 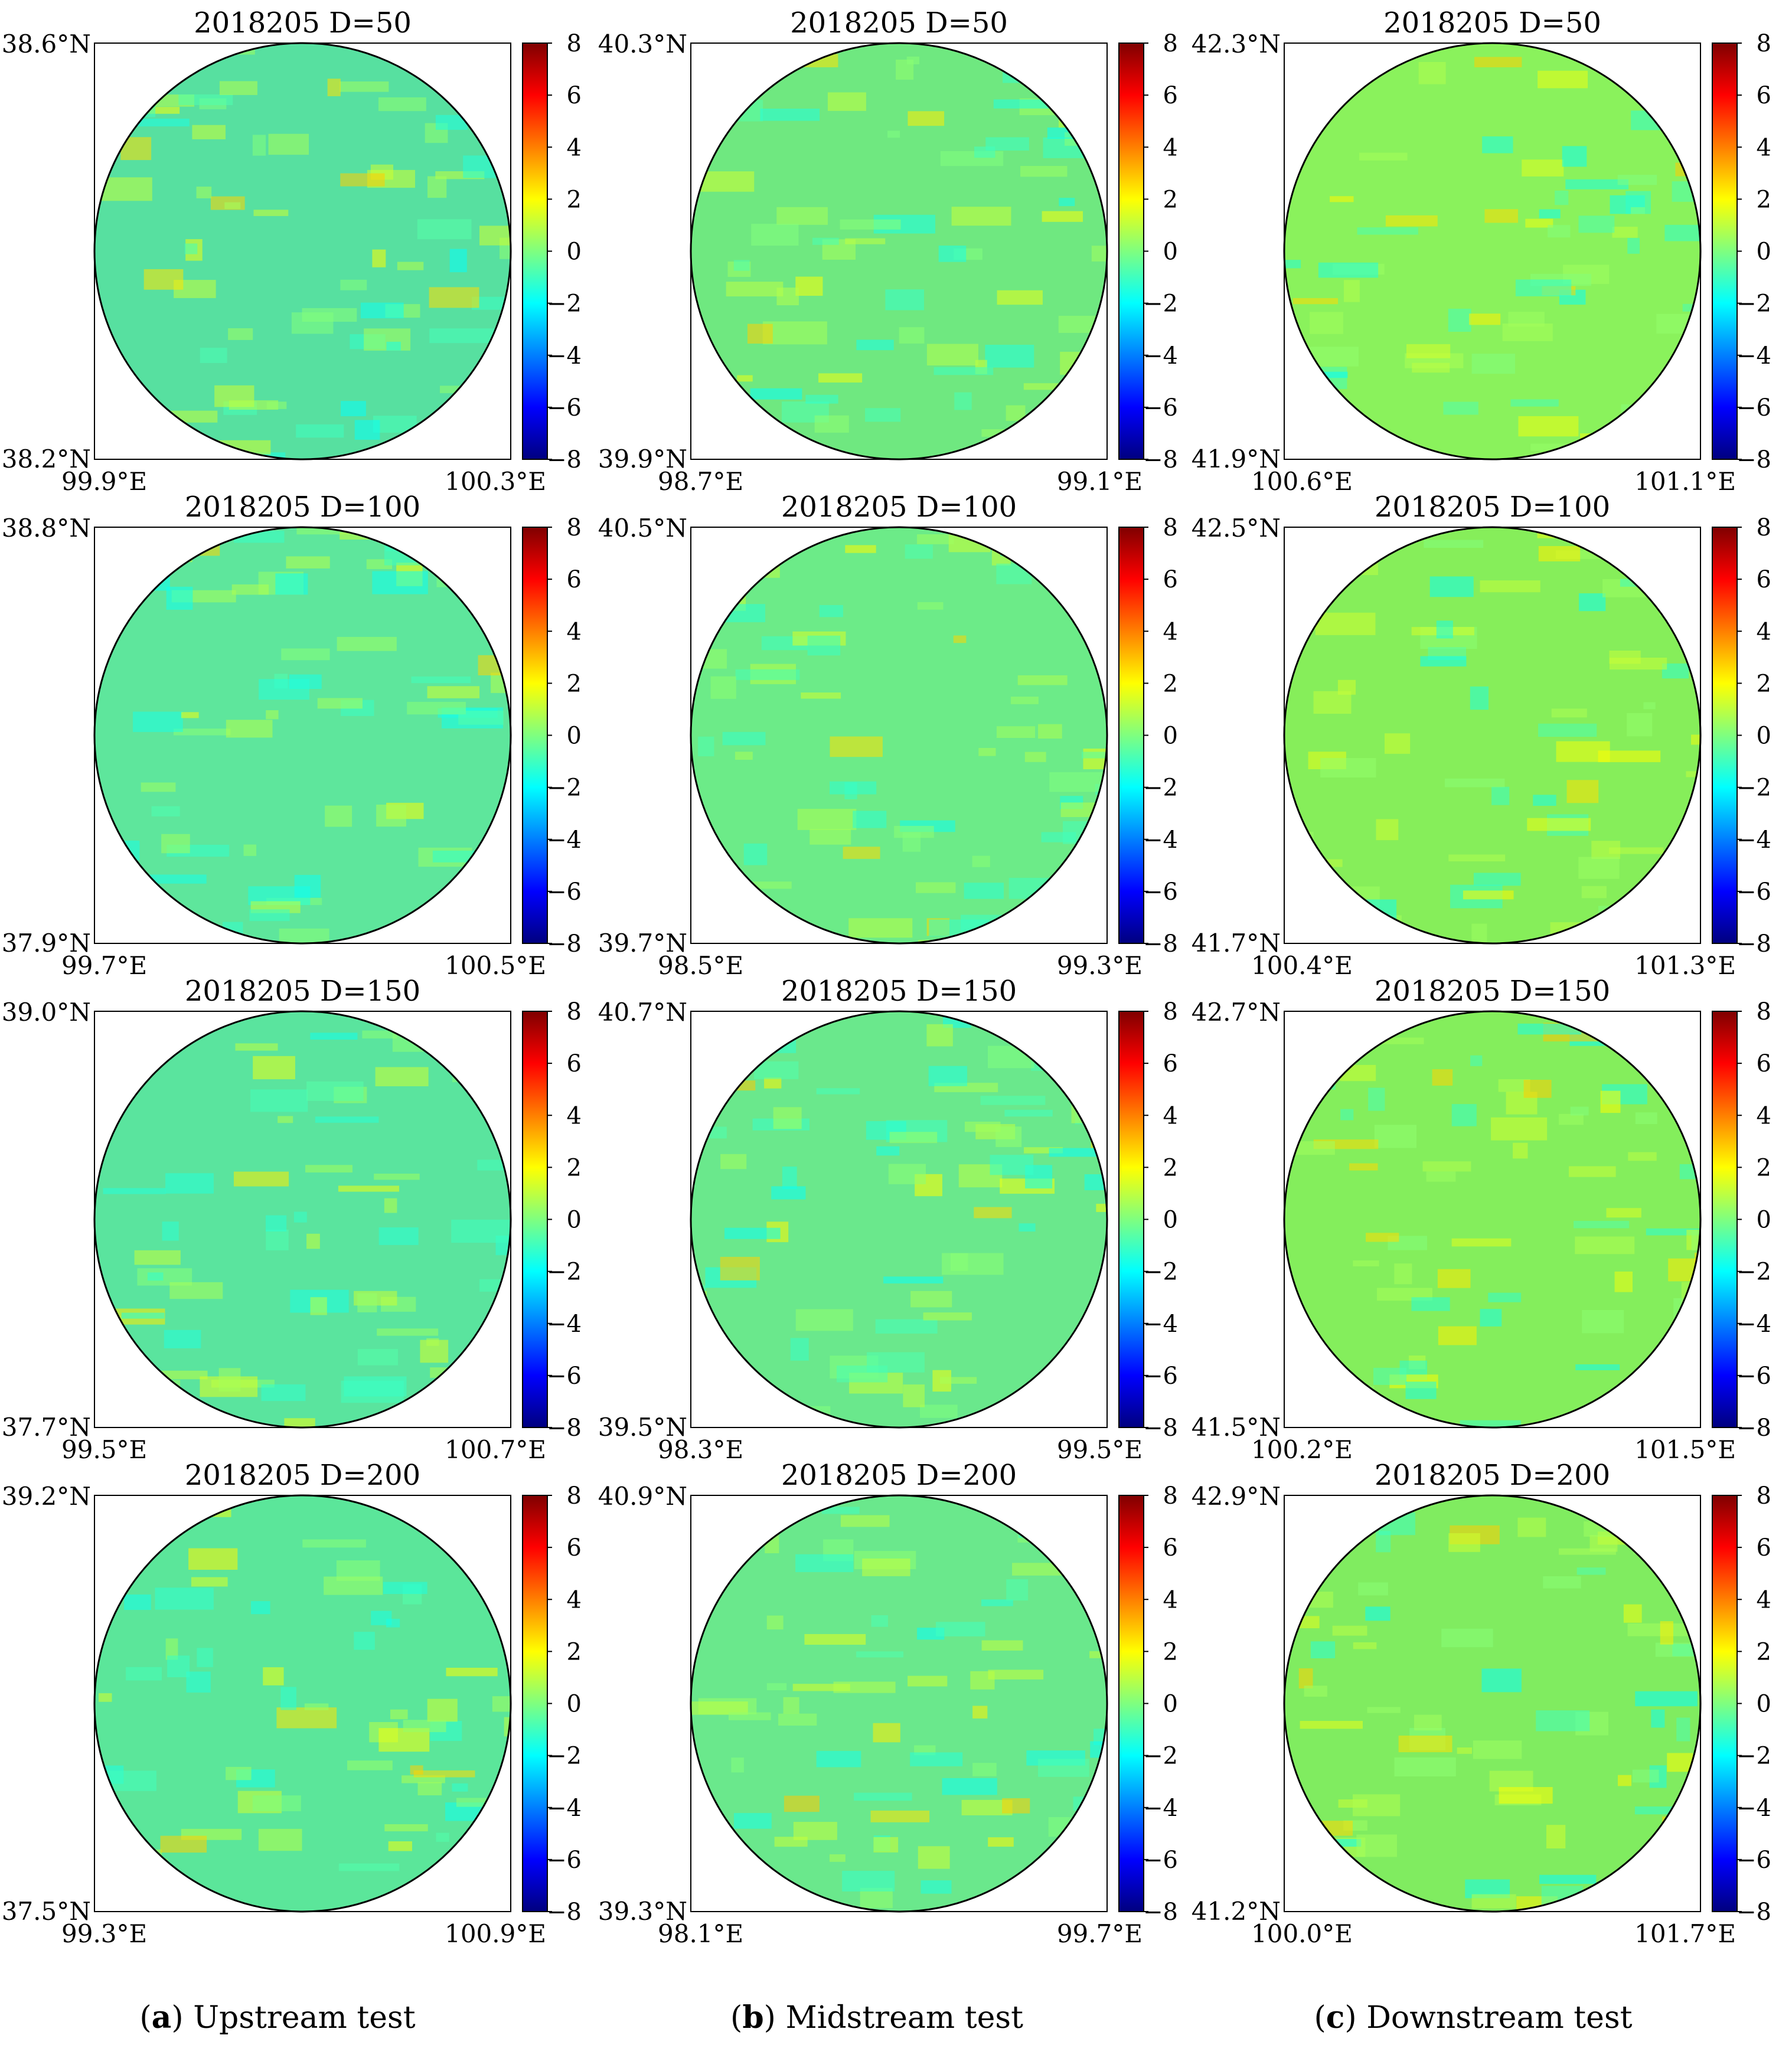 I want to click on colorbar-tick-label: −2, so click(x=564, y=788).